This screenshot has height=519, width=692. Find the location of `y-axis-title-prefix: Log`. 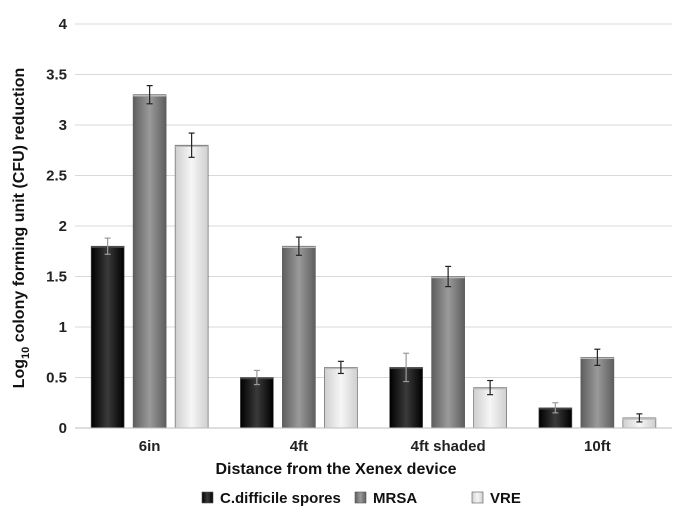

y-axis-title-prefix: Log is located at coordinates (19, 373).